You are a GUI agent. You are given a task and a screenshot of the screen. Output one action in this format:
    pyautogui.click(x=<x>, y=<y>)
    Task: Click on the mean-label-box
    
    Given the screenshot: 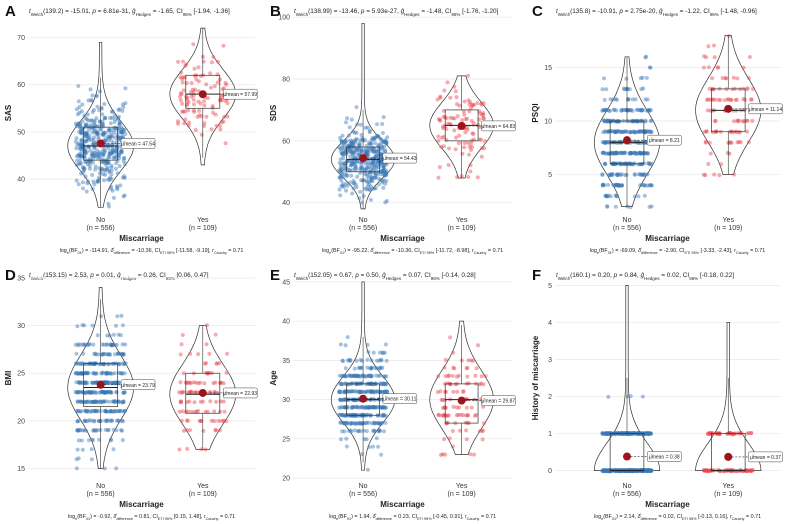 What is the action you would take?
    pyautogui.click(x=138, y=143)
    